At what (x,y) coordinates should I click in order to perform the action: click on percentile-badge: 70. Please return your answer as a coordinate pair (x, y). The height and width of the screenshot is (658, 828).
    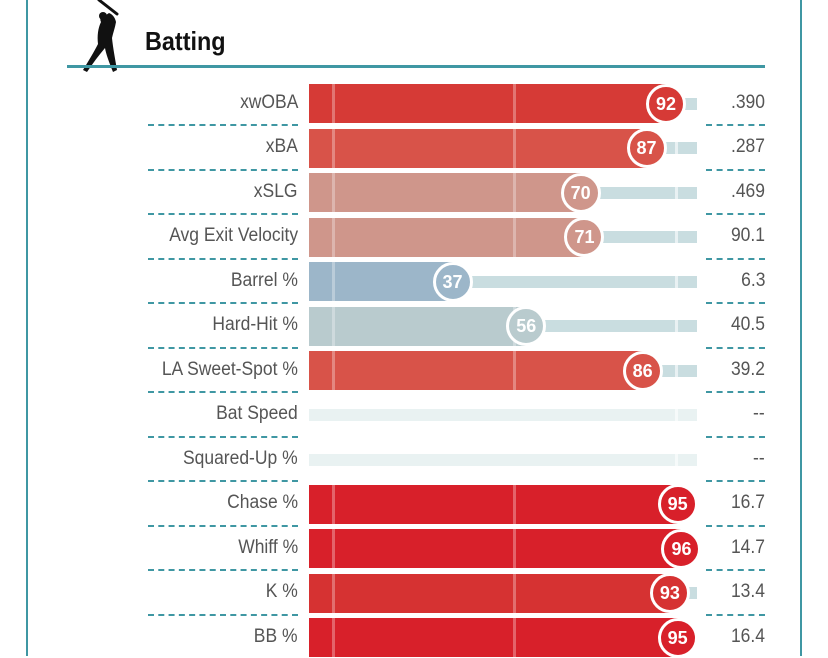
    Looking at the image, I should click on (580, 192).